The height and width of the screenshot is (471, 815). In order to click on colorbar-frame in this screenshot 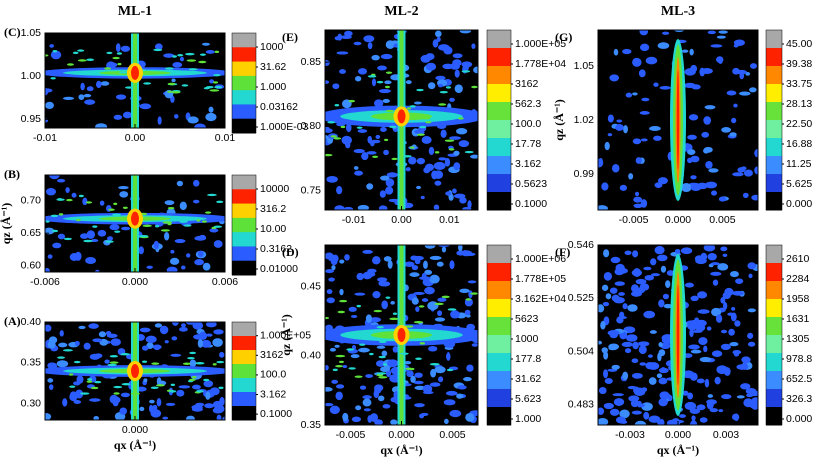, I will do `click(499, 335)`.